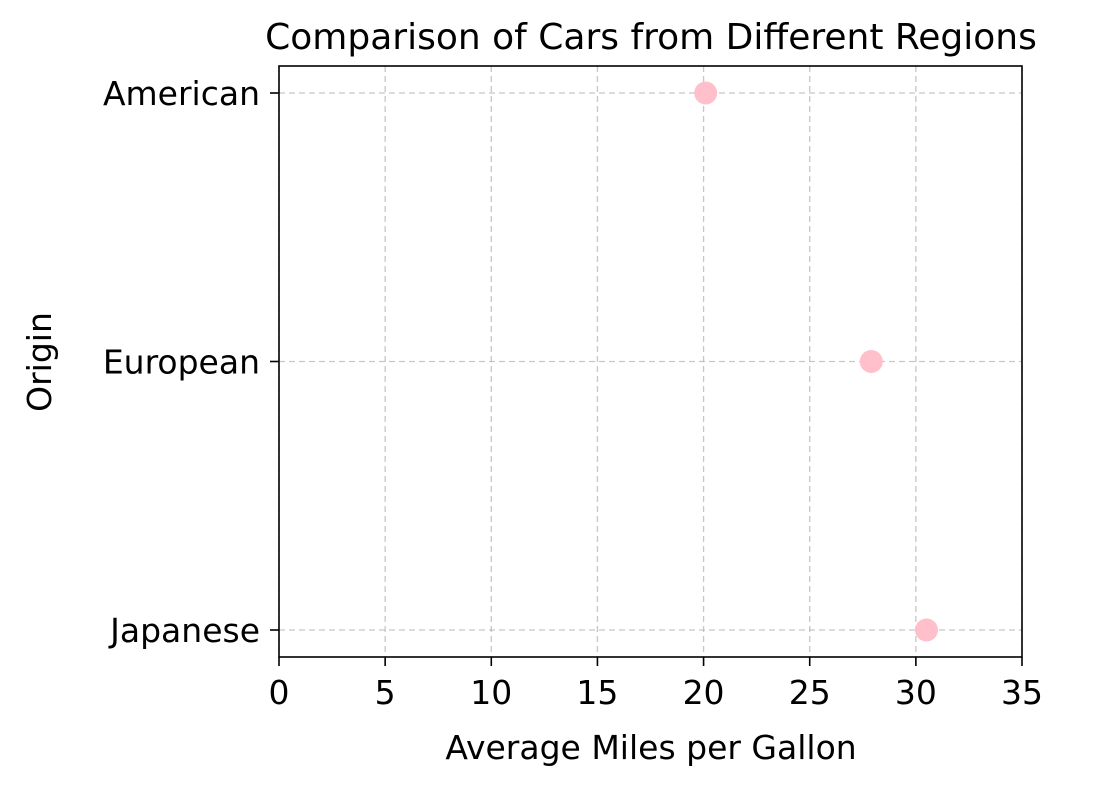 This screenshot has width=1099, height=790. Describe the element at coordinates (650, 747) in the screenshot. I see `x-axis-label: Average Miles per Gallon` at that location.